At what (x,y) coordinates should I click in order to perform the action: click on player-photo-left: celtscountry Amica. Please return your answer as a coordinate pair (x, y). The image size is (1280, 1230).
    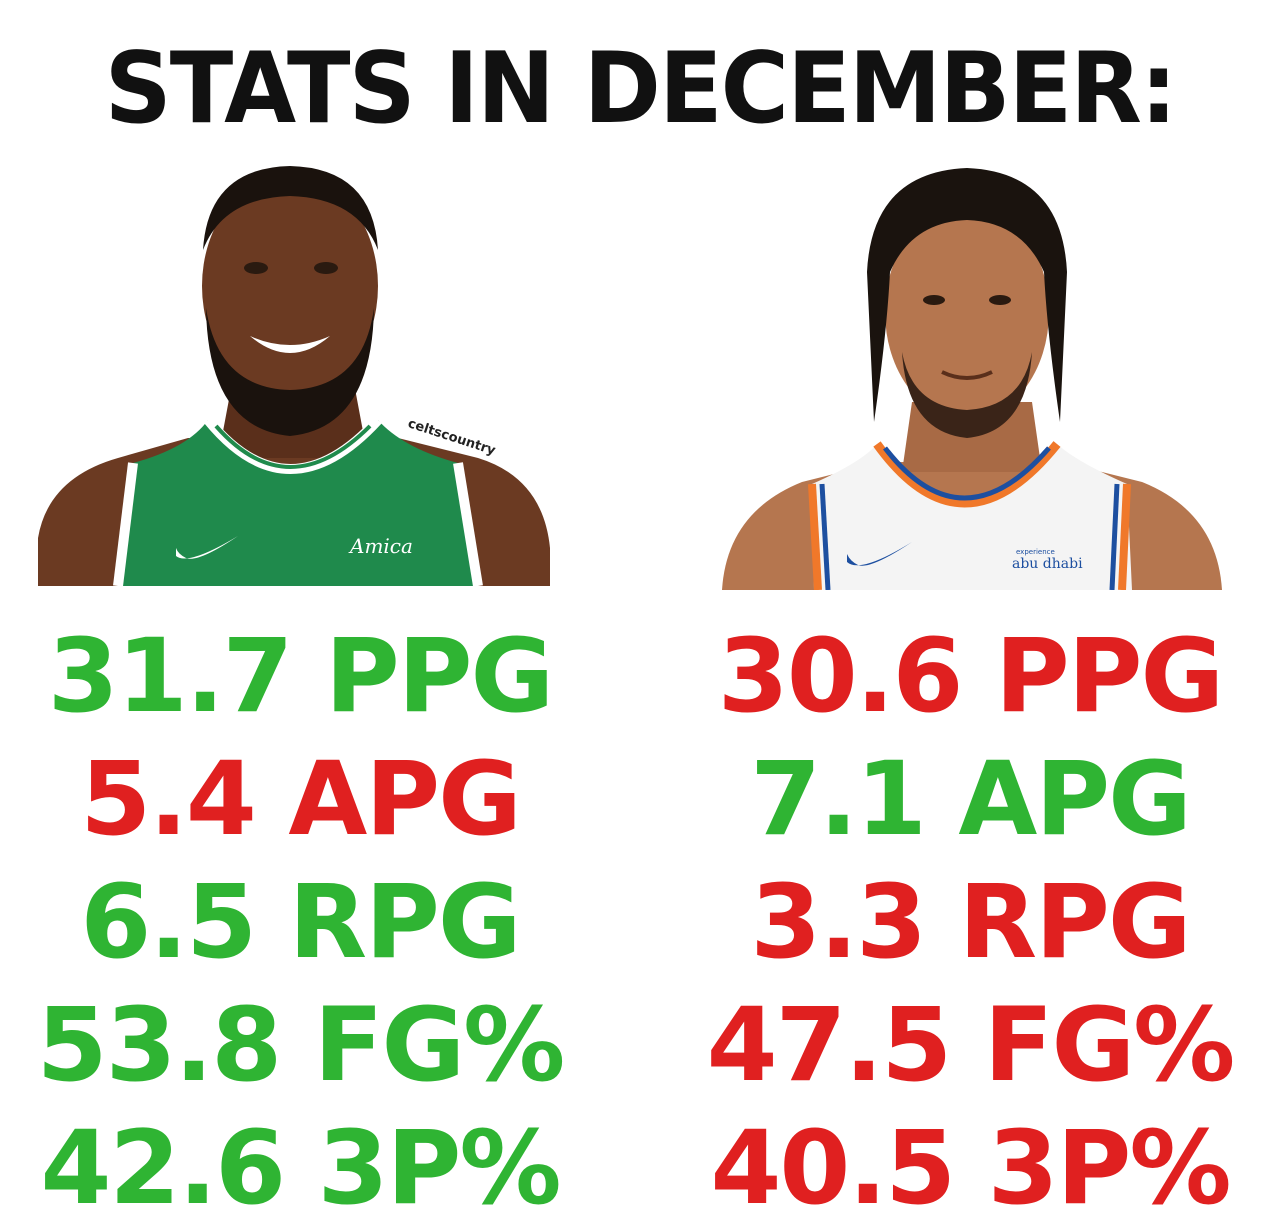
    Looking at the image, I should click on (294, 372).